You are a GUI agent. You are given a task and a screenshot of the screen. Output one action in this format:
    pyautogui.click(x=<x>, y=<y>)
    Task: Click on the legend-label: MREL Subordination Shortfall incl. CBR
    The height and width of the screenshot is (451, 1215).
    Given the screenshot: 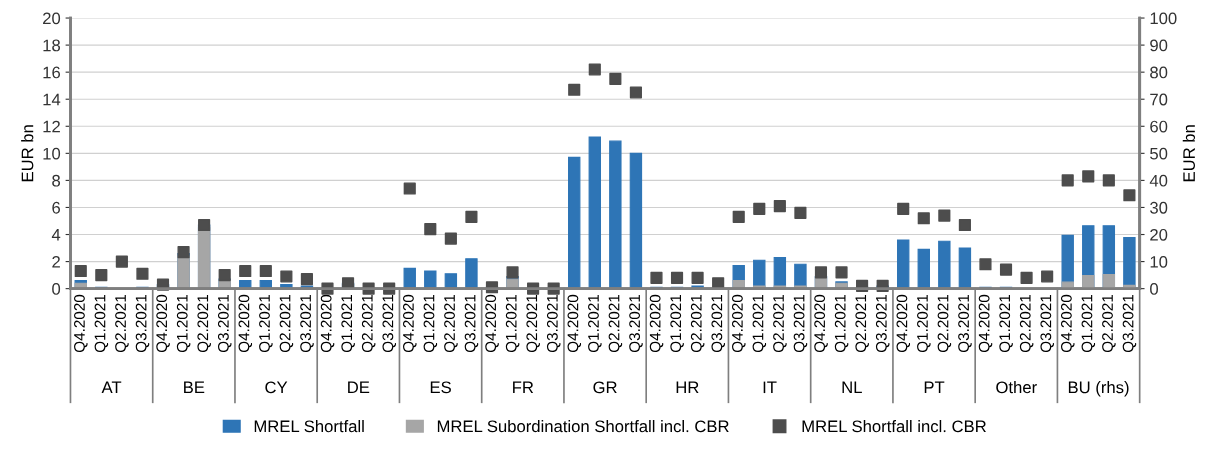 What is the action you would take?
    pyautogui.click(x=583, y=426)
    